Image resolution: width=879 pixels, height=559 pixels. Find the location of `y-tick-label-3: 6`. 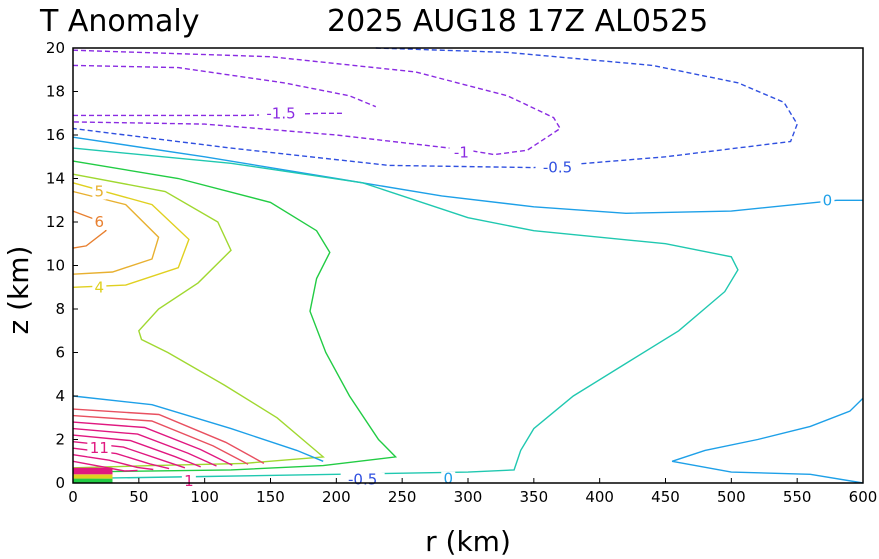

y-tick-label-3: 6 is located at coordinates (60, 353).